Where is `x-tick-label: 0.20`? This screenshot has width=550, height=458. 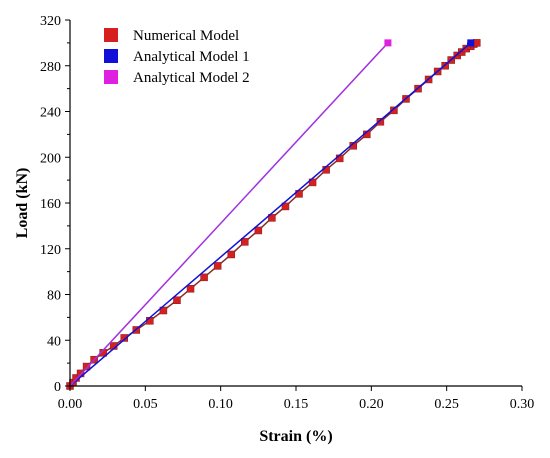
x-tick-label: 0.20 is located at coordinates (371, 404).